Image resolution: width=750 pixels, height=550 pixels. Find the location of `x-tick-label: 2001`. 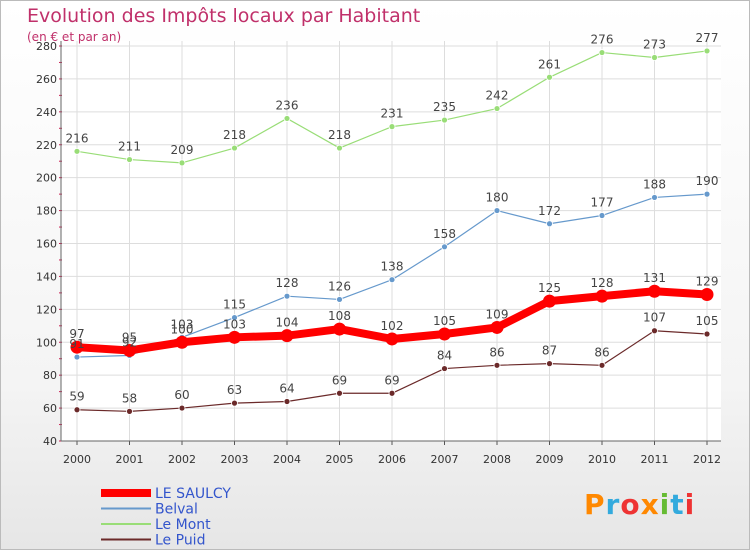

x-tick-label: 2001 is located at coordinates (130, 459).